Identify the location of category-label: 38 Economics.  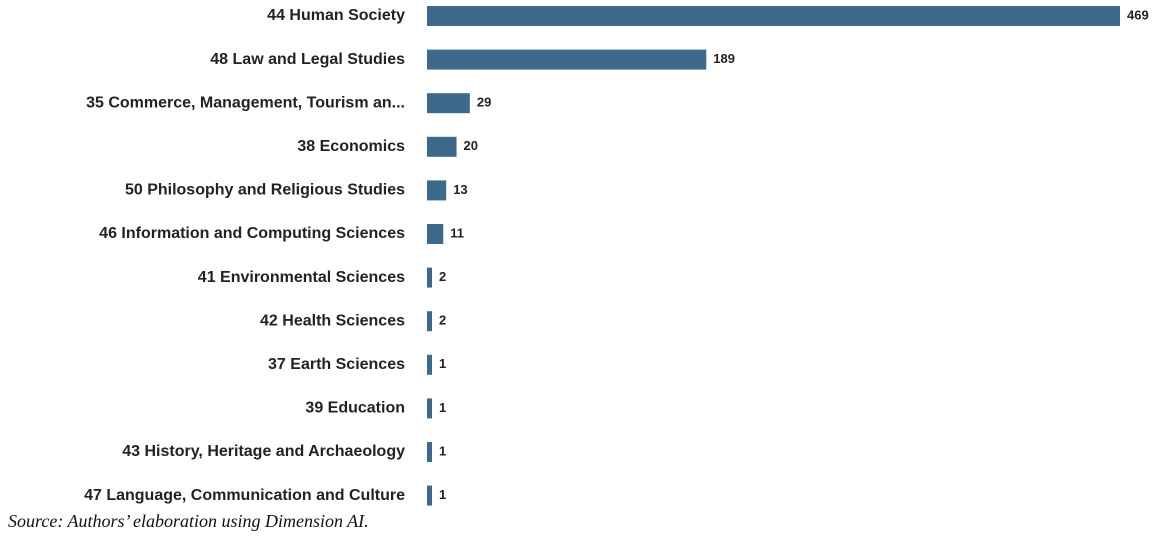
(351, 146).